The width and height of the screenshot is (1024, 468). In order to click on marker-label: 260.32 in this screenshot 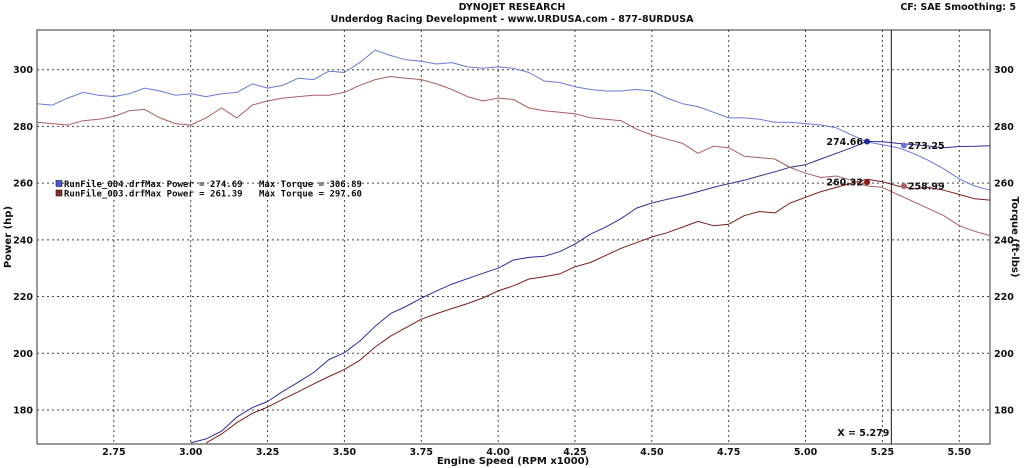, I will do `click(844, 183)`.